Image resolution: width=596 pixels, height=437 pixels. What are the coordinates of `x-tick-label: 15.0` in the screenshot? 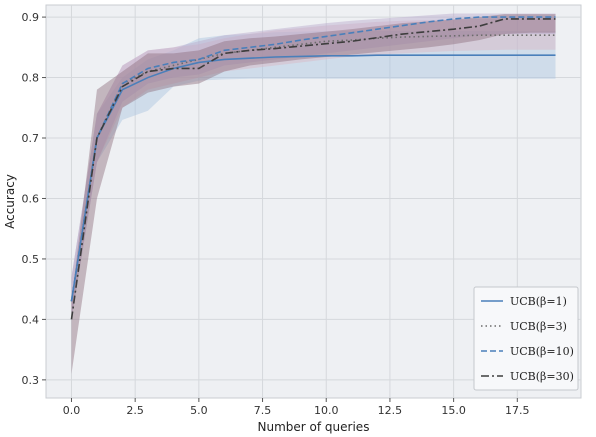 It's located at (453, 410).